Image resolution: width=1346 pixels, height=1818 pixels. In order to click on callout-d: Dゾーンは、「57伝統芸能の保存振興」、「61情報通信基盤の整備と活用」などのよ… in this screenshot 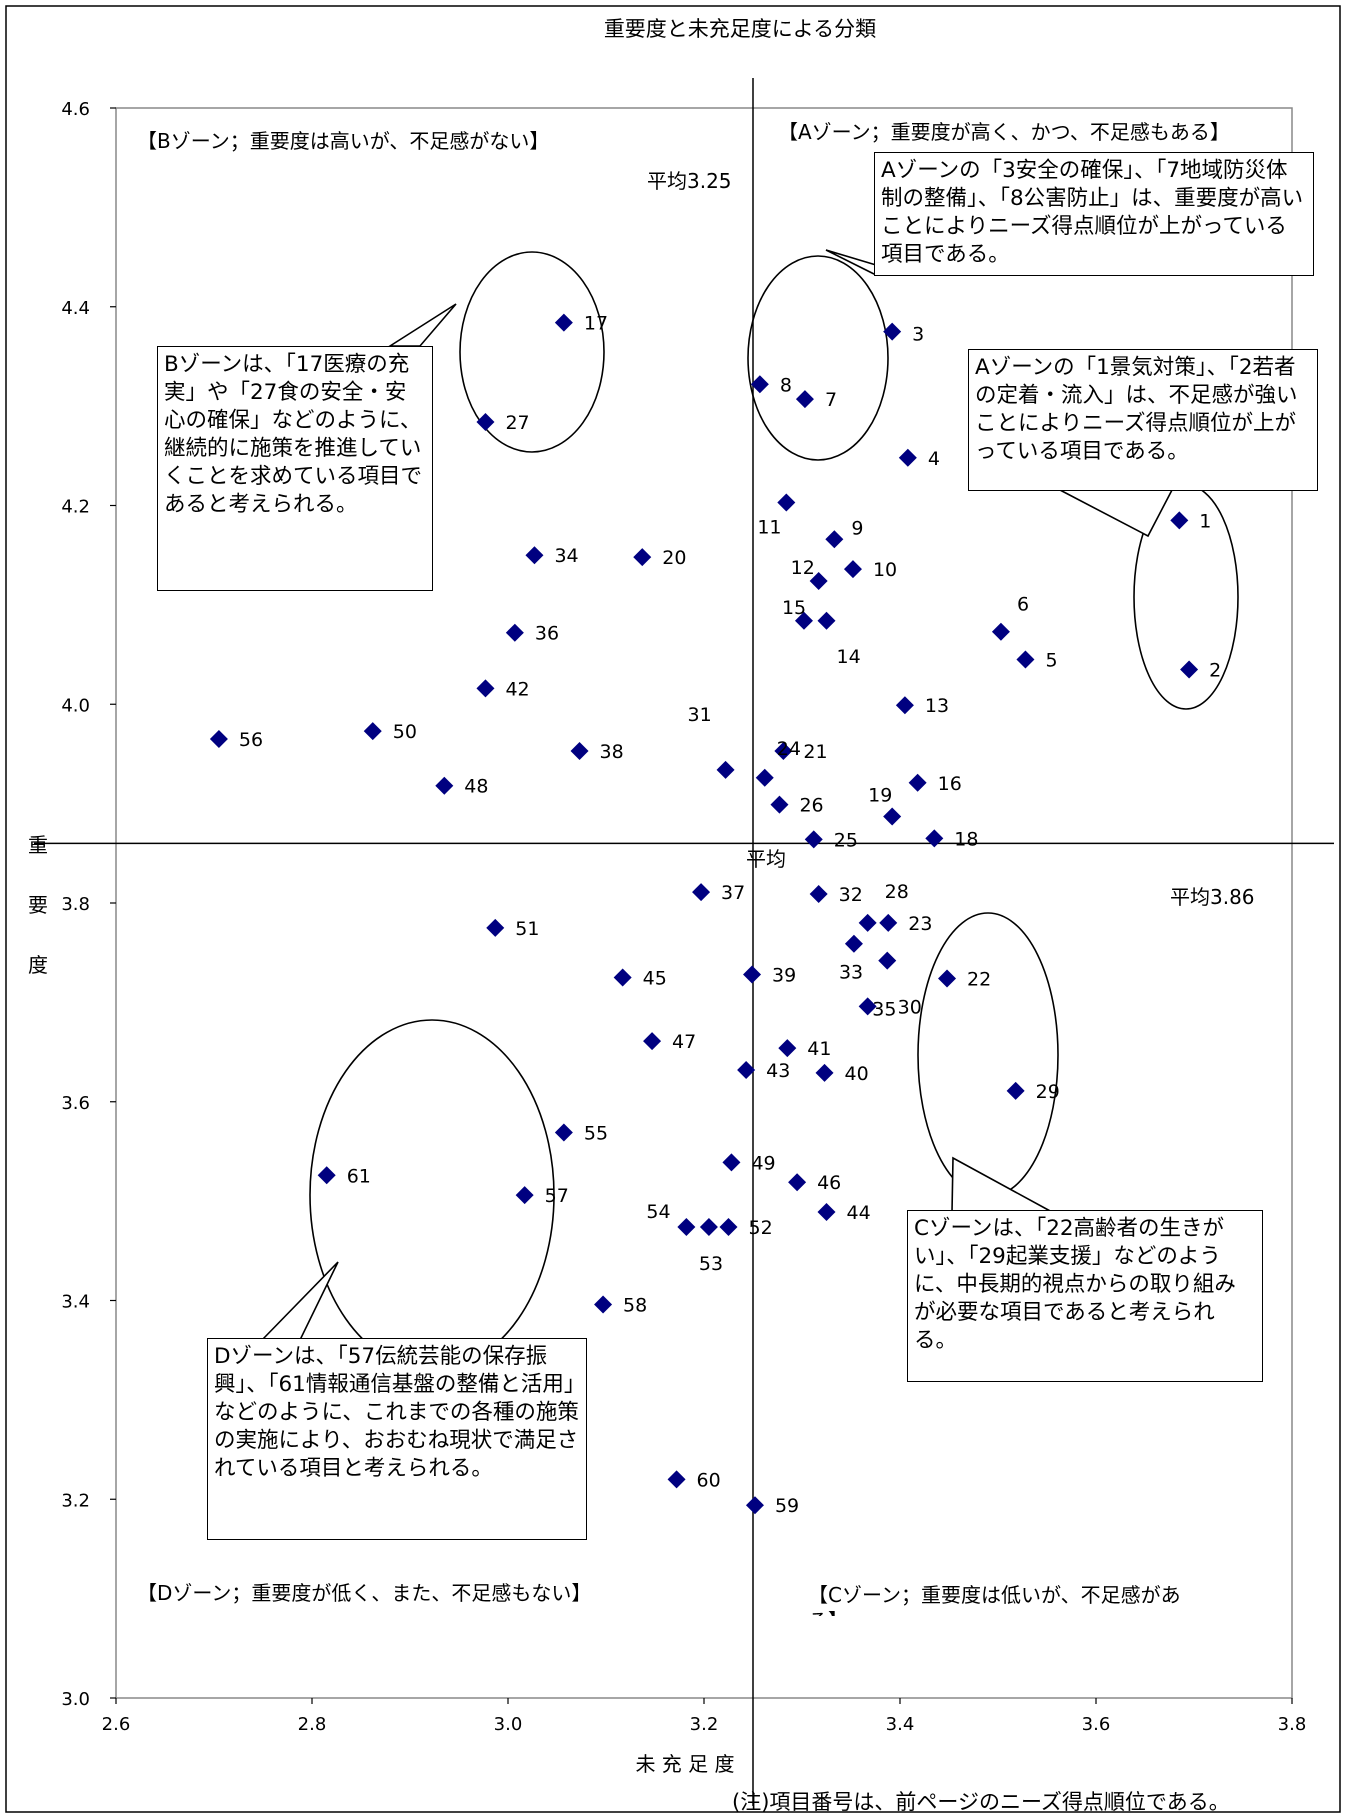, I will do `click(397, 1439)`.